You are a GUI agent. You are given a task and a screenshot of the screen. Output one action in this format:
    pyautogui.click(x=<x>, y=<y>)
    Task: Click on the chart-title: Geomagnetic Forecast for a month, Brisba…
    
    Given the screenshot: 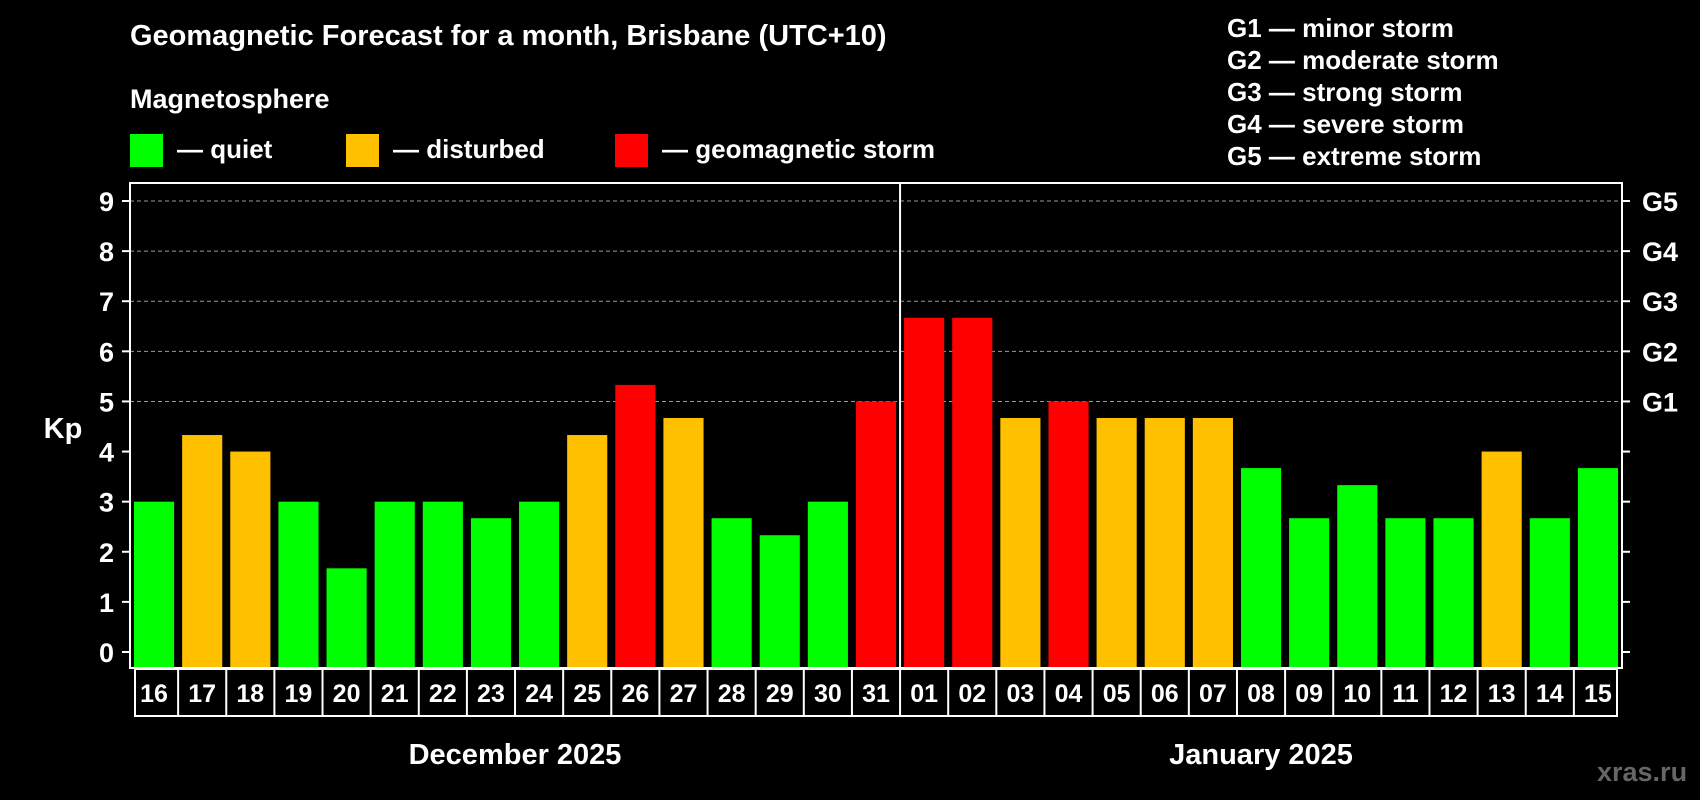 What is the action you would take?
    pyautogui.click(x=508, y=36)
    